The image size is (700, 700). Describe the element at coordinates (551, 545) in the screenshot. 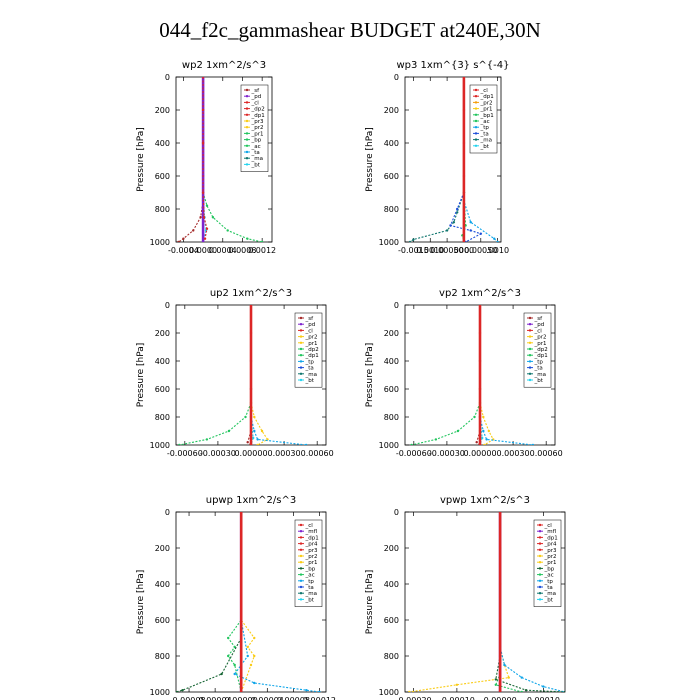

I see `legend-entry-label: _pr4` at that location.